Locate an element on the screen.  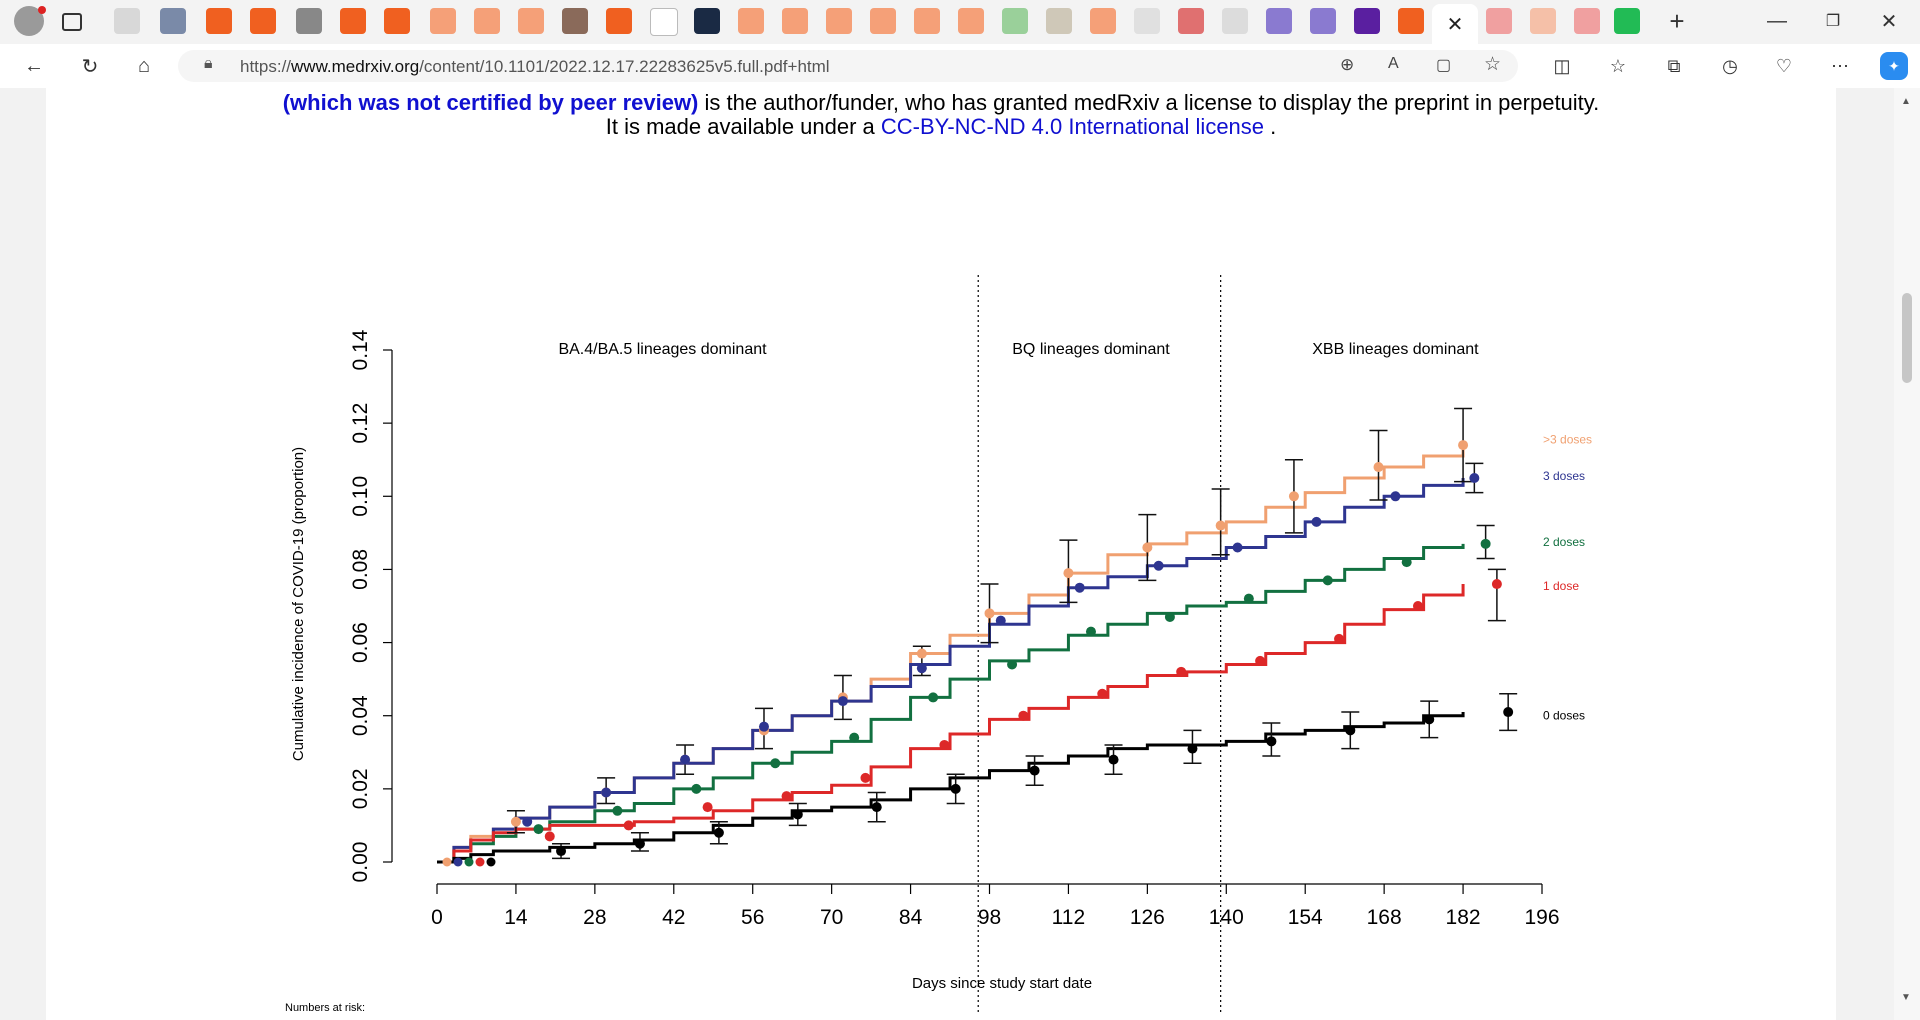
lock-icon: 🔒︎ is located at coordinates (208, 63).